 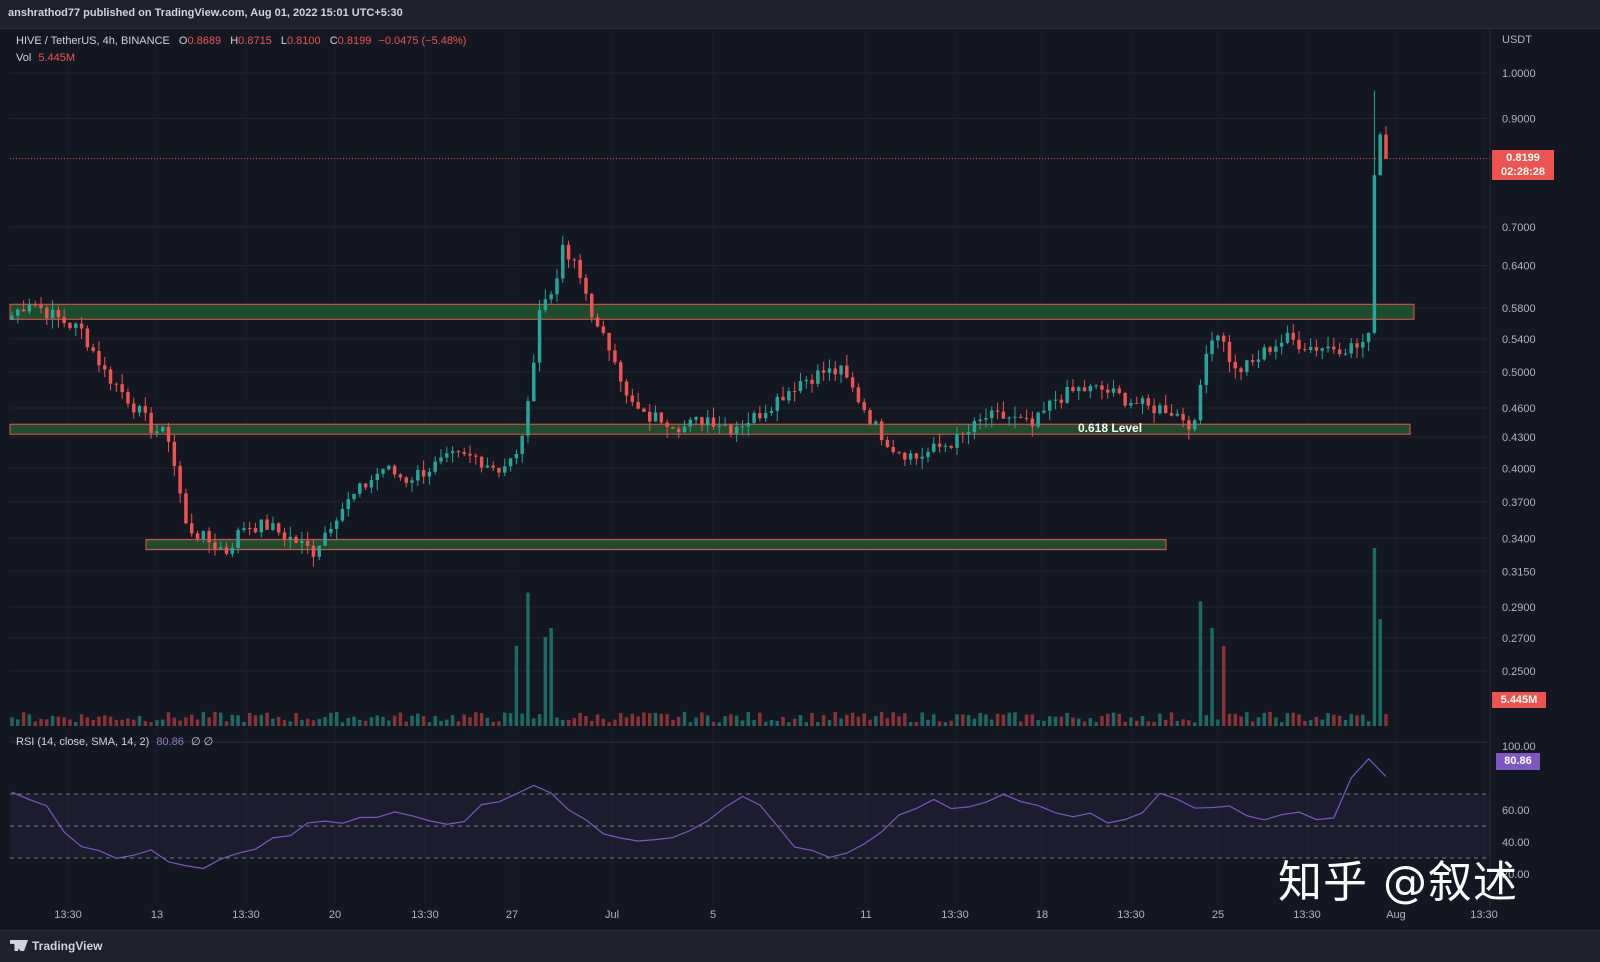 I want to click on rsi-label: RSI (14, close, SMA, 14, 2), so click(x=83, y=742).